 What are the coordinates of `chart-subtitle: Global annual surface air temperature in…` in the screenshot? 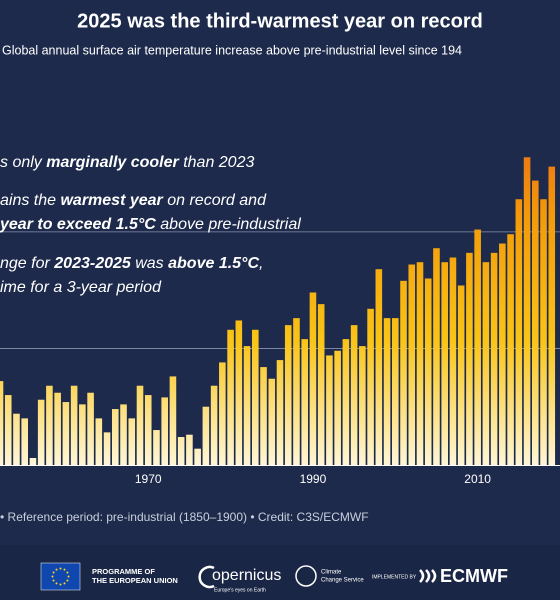 It's located at (232, 50).